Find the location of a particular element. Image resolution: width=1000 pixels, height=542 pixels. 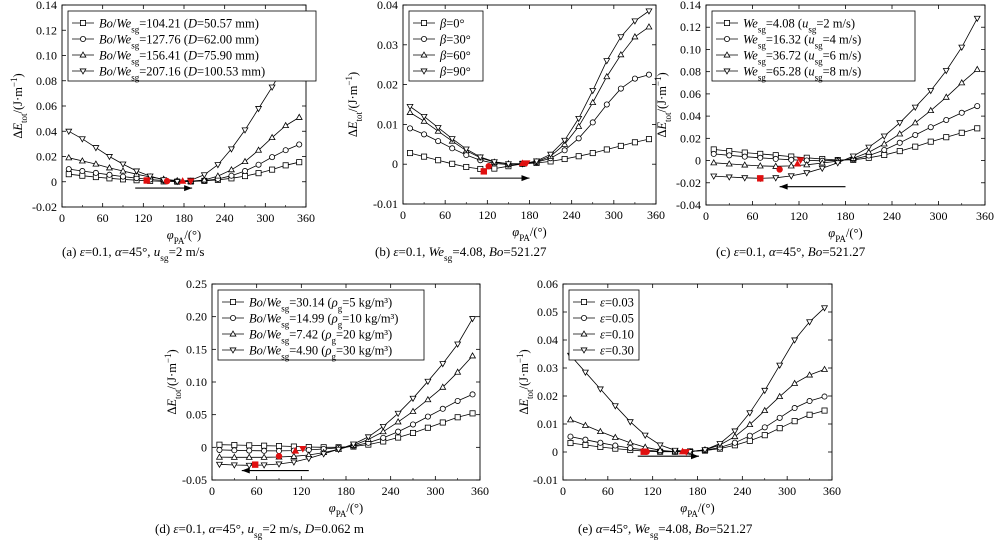

y-tick-label: 0.01 is located at coordinates (547, 424).